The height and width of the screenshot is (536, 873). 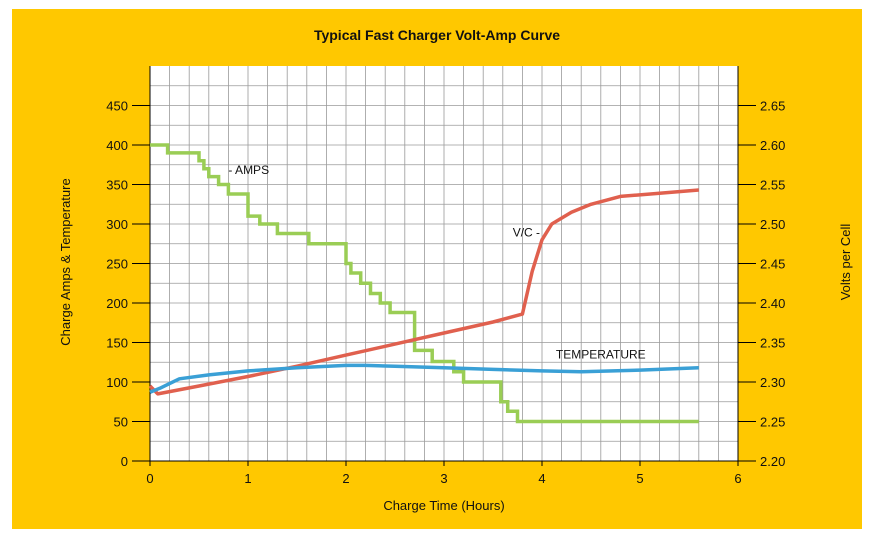 What do you see at coordinates (541, 478) in the screenshot?
I see `x-tick-label: 4` at bounding box center [541, 478].